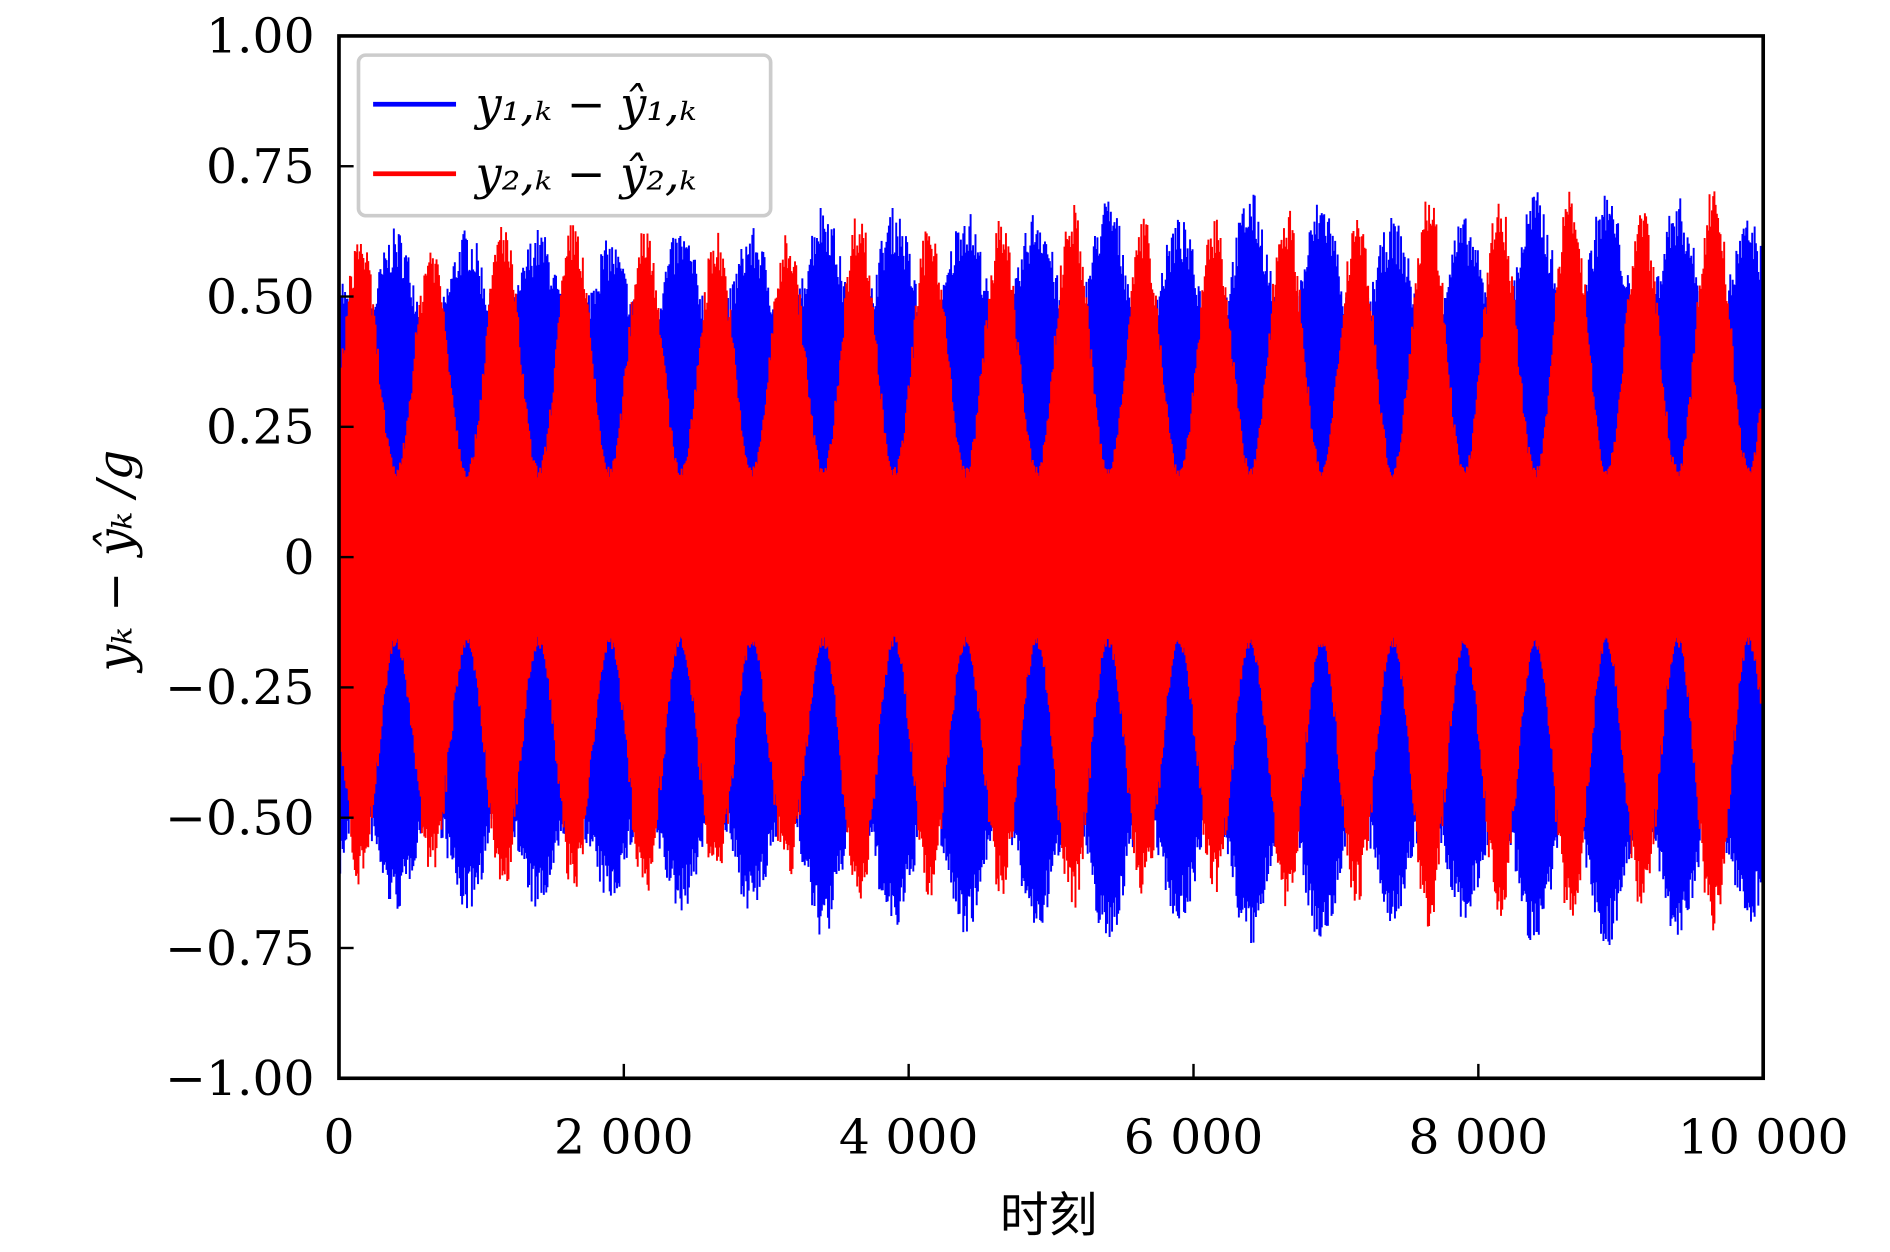  Describe the element at coordinates (260, 167) in the screenshot. I see `y-tick-label: 0.75` at that location.